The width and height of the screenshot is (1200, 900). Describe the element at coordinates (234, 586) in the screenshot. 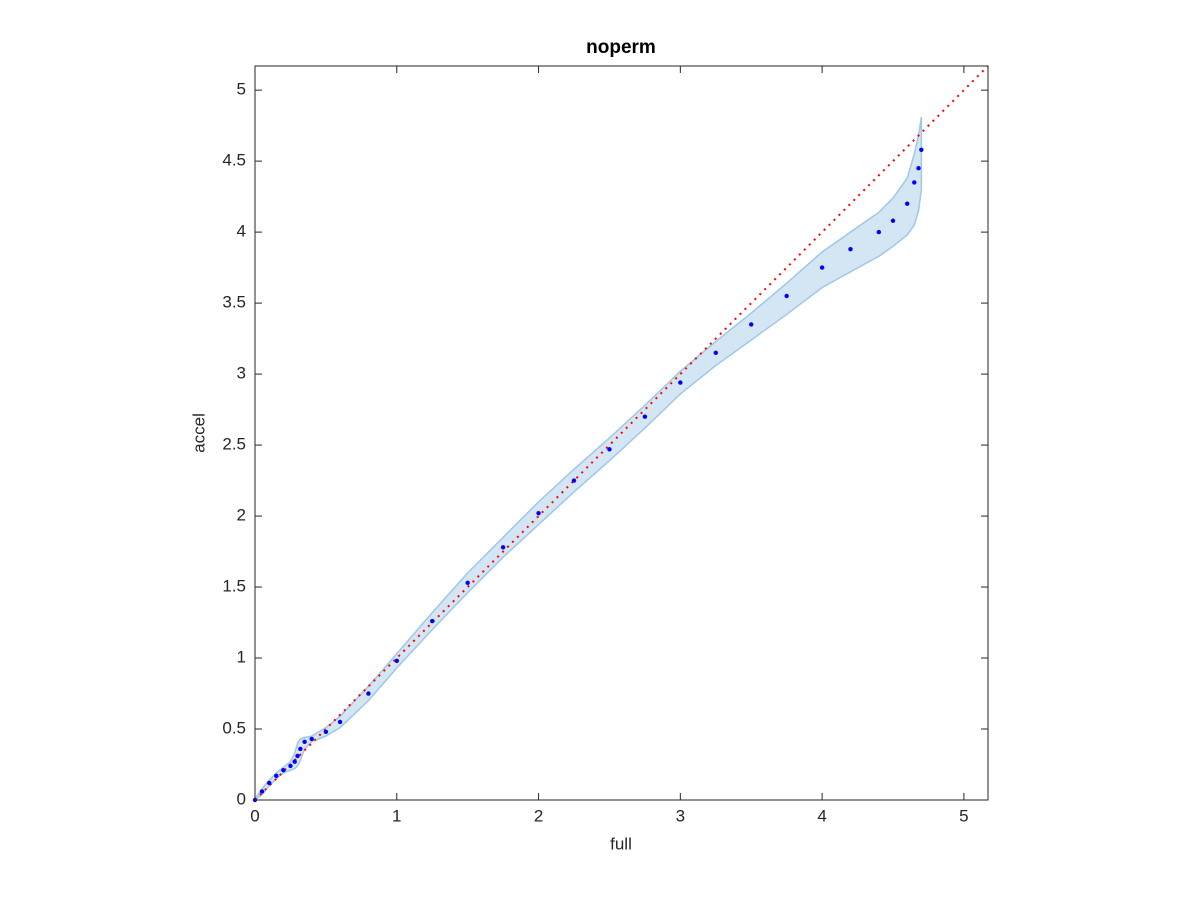

I see `y-tick-label: 1.5` at that location.